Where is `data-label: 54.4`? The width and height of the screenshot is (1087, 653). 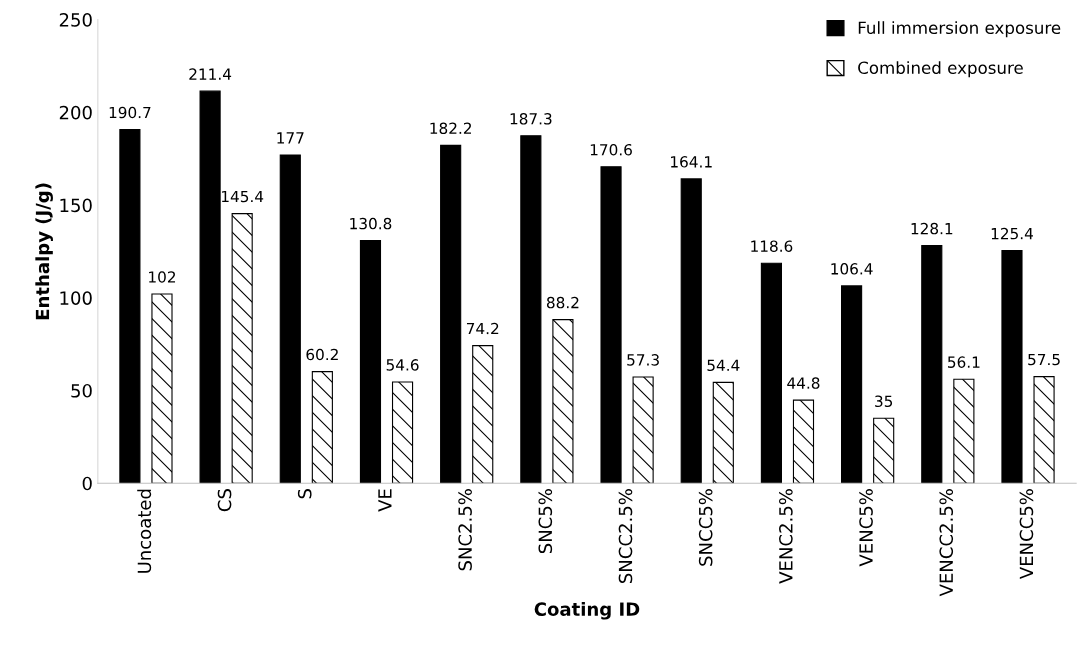 data-label: 54.4 is located at coordinates (723, 365).